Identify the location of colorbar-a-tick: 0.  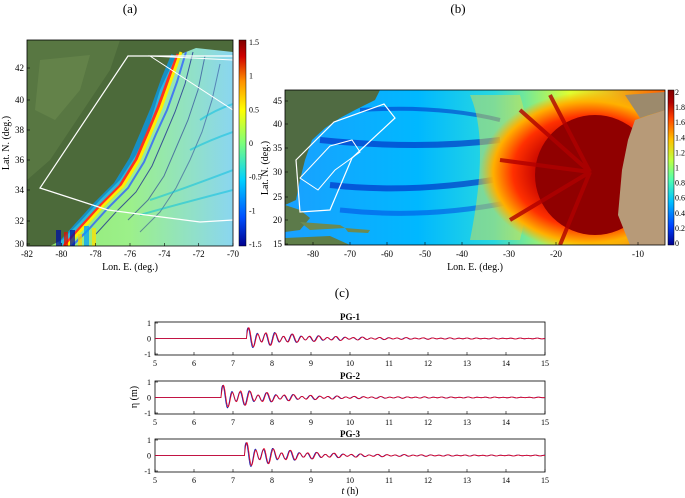
(251, 143).